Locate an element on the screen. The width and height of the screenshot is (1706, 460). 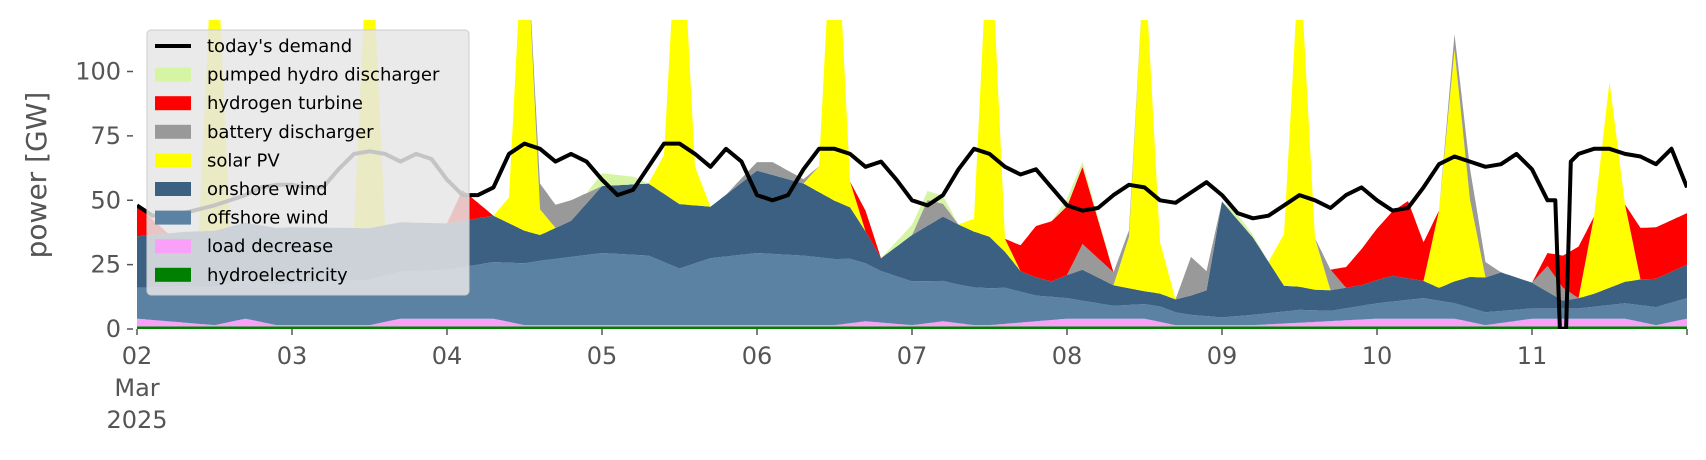
legend-label-hydroelectricity: hydroelectricity is located at coordinates (277, 275).